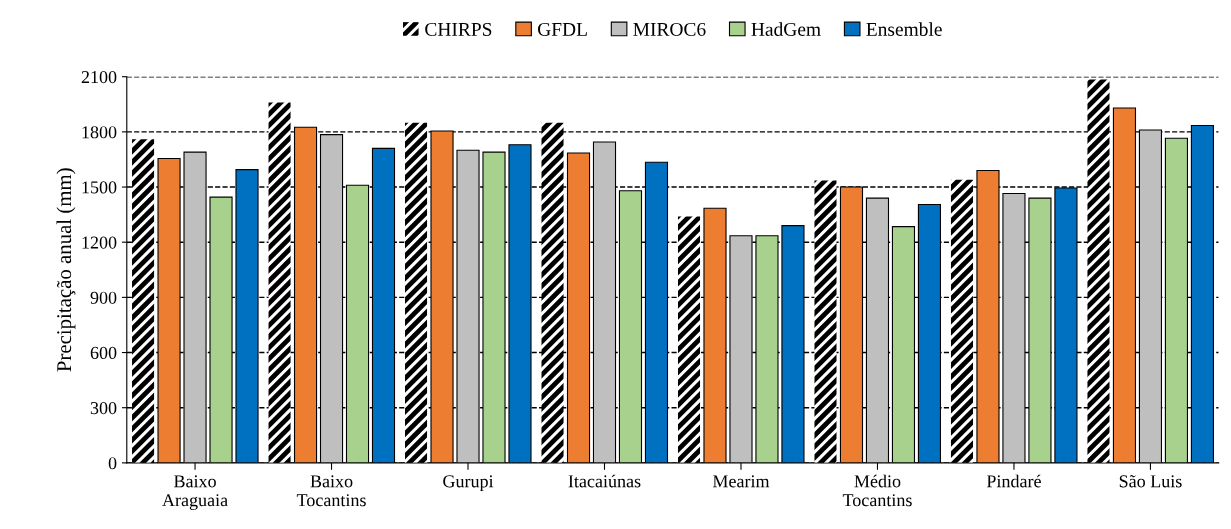  Describe the element at coordinates (112, 463) in the screenshot. I see `y-tick-label: 0` at that location.